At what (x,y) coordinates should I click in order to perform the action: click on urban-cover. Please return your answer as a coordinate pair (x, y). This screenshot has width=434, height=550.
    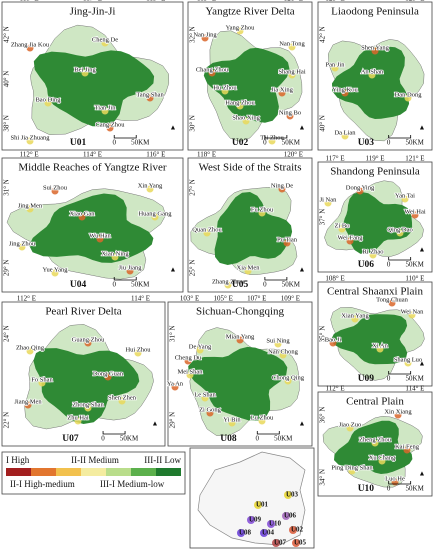
    Looking at the image, I should click on (94, 88).